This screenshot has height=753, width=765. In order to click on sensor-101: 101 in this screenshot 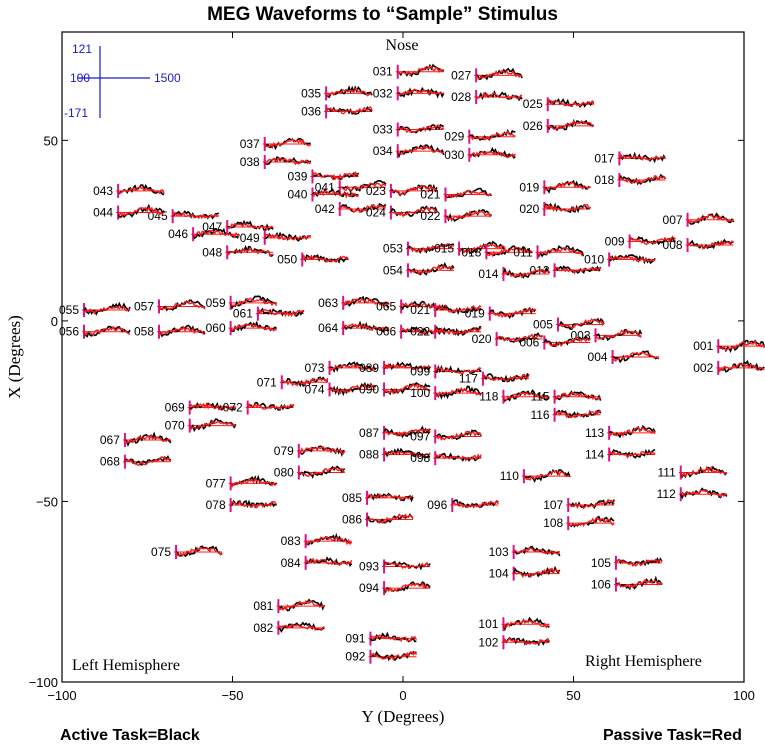, I will do `click(514, 624)`.